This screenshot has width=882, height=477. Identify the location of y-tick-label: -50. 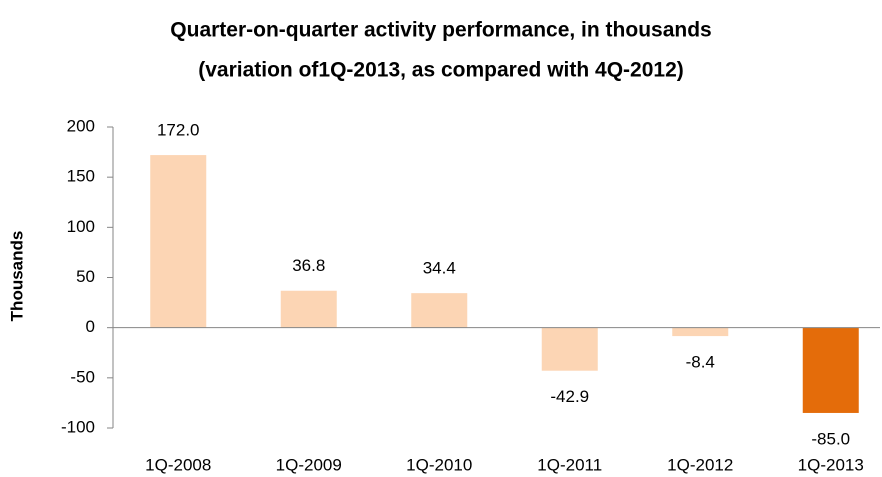
(82, 376).